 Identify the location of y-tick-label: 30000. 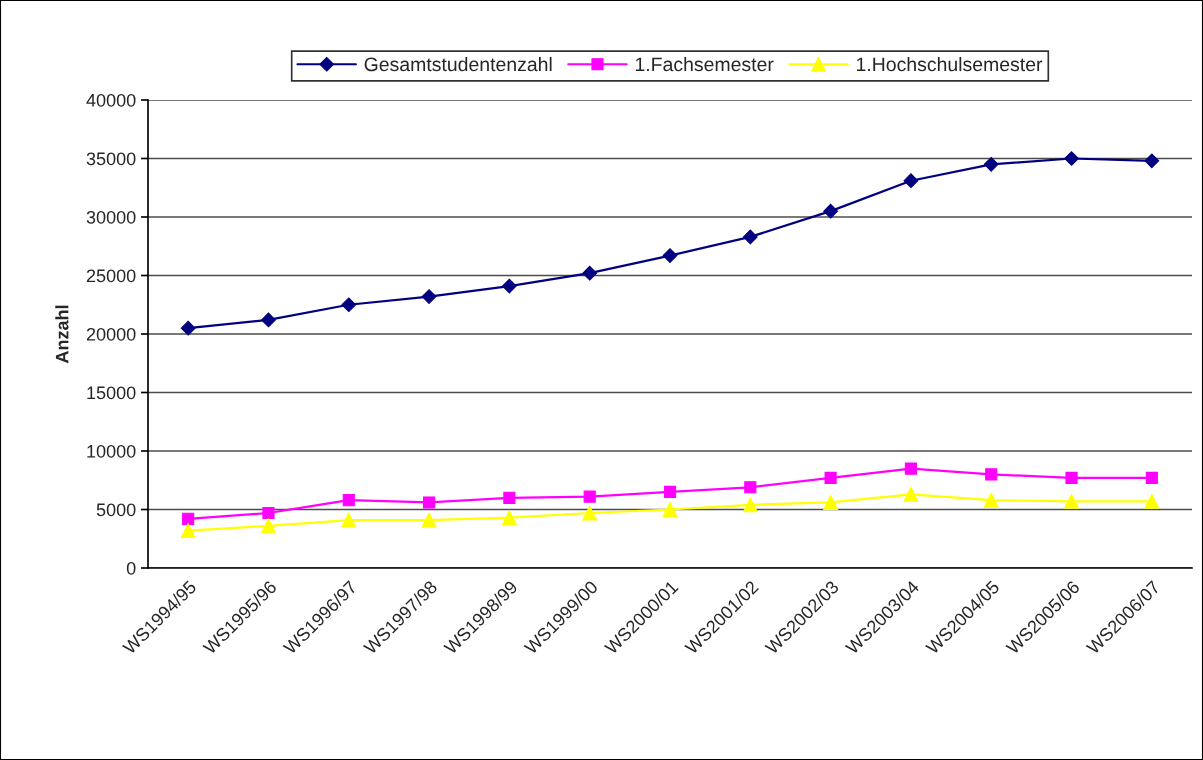
(111, 217).